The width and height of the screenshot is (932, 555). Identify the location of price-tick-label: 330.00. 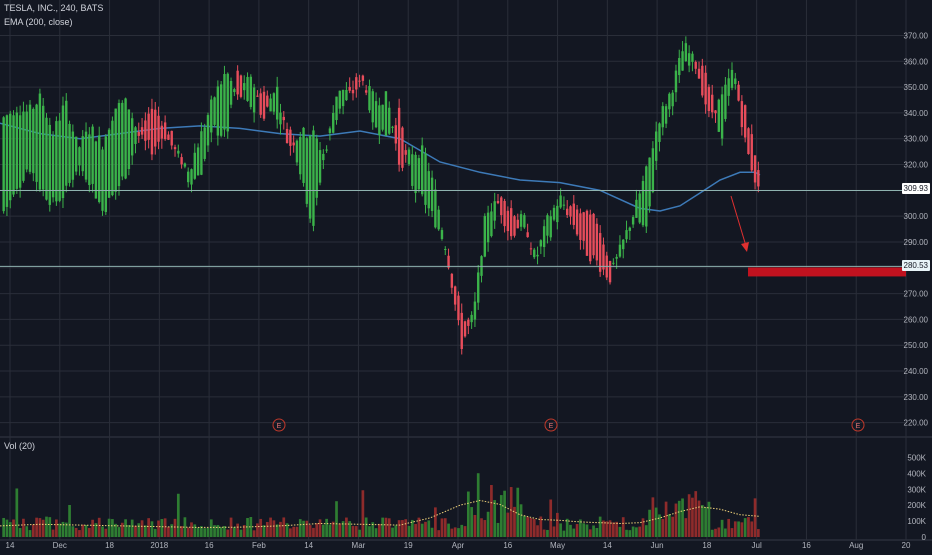
(916, 139).